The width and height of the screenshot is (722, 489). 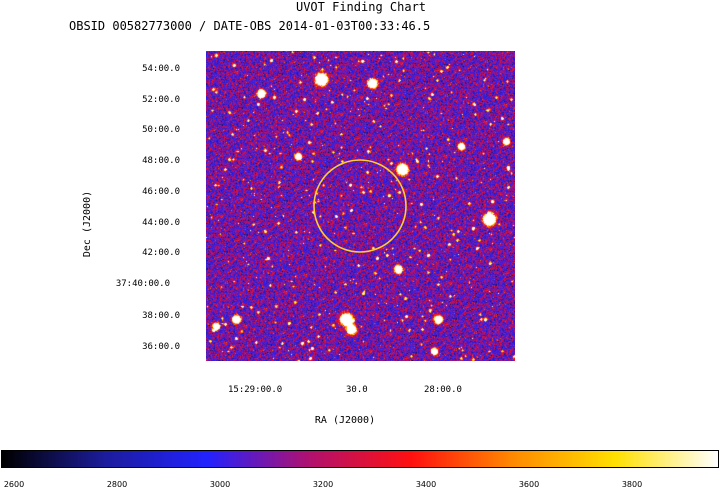 I want to click on colorbar-gradient, so click(x=360, y=459).